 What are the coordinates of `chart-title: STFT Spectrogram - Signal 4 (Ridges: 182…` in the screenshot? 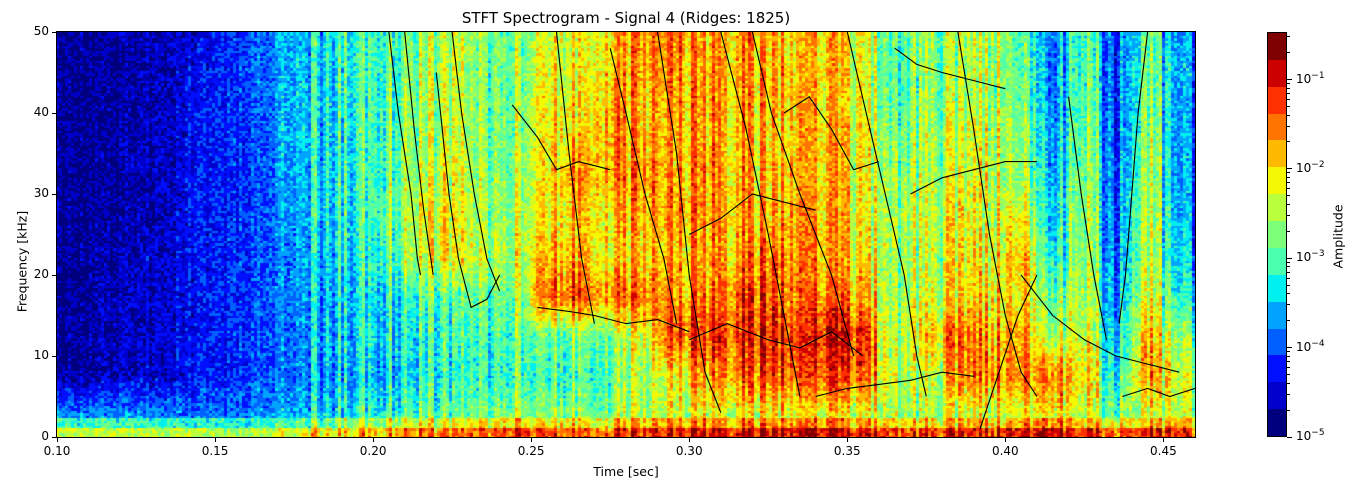 It's located at (626, 18).